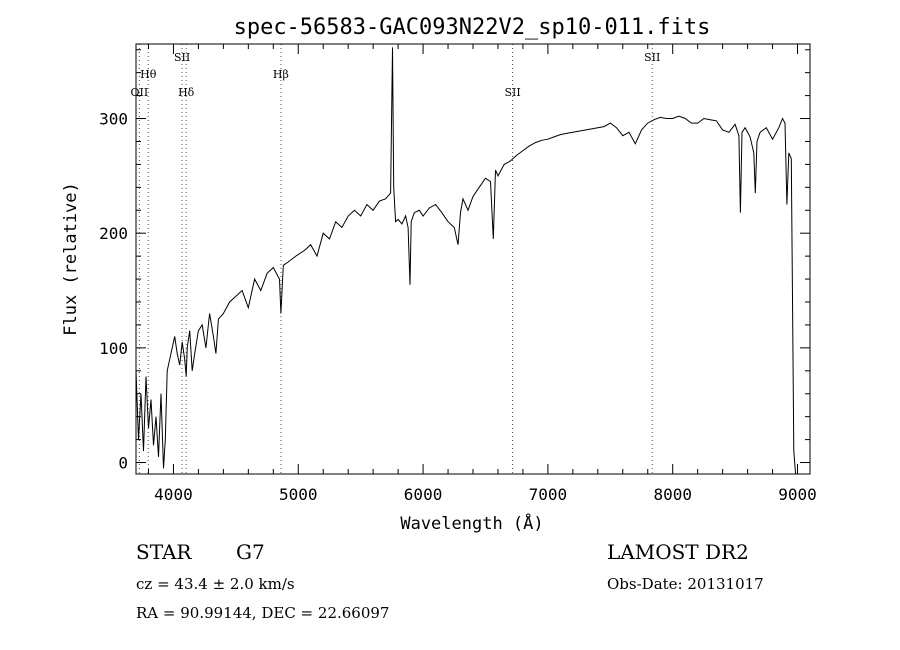 The height and width of the screenshot is (650, 900). What do you see at coordinates (113, 119) in the screenshot?
I see `y-tick-label: 300` at bounding box center [113, 119].